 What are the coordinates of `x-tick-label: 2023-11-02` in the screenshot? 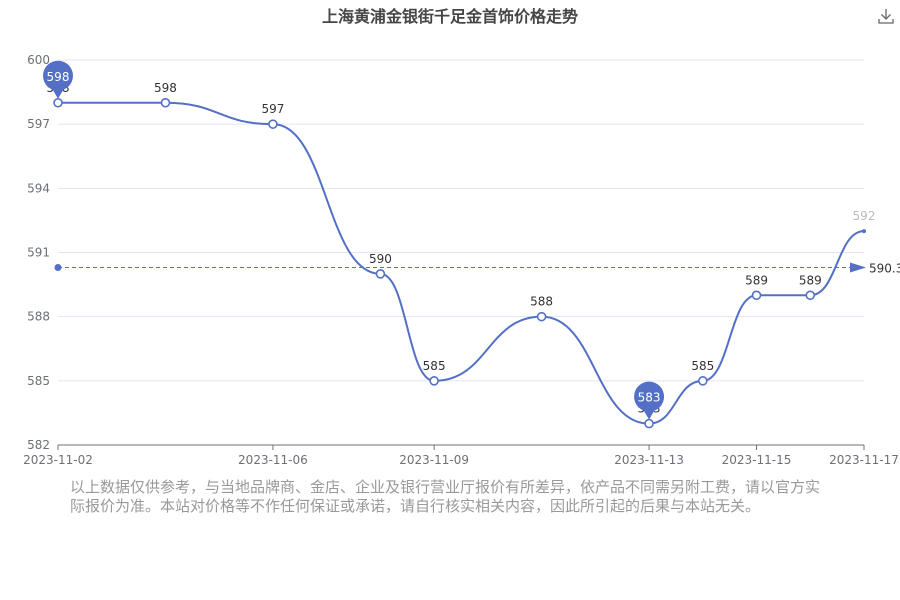 It's located at (58, 460).